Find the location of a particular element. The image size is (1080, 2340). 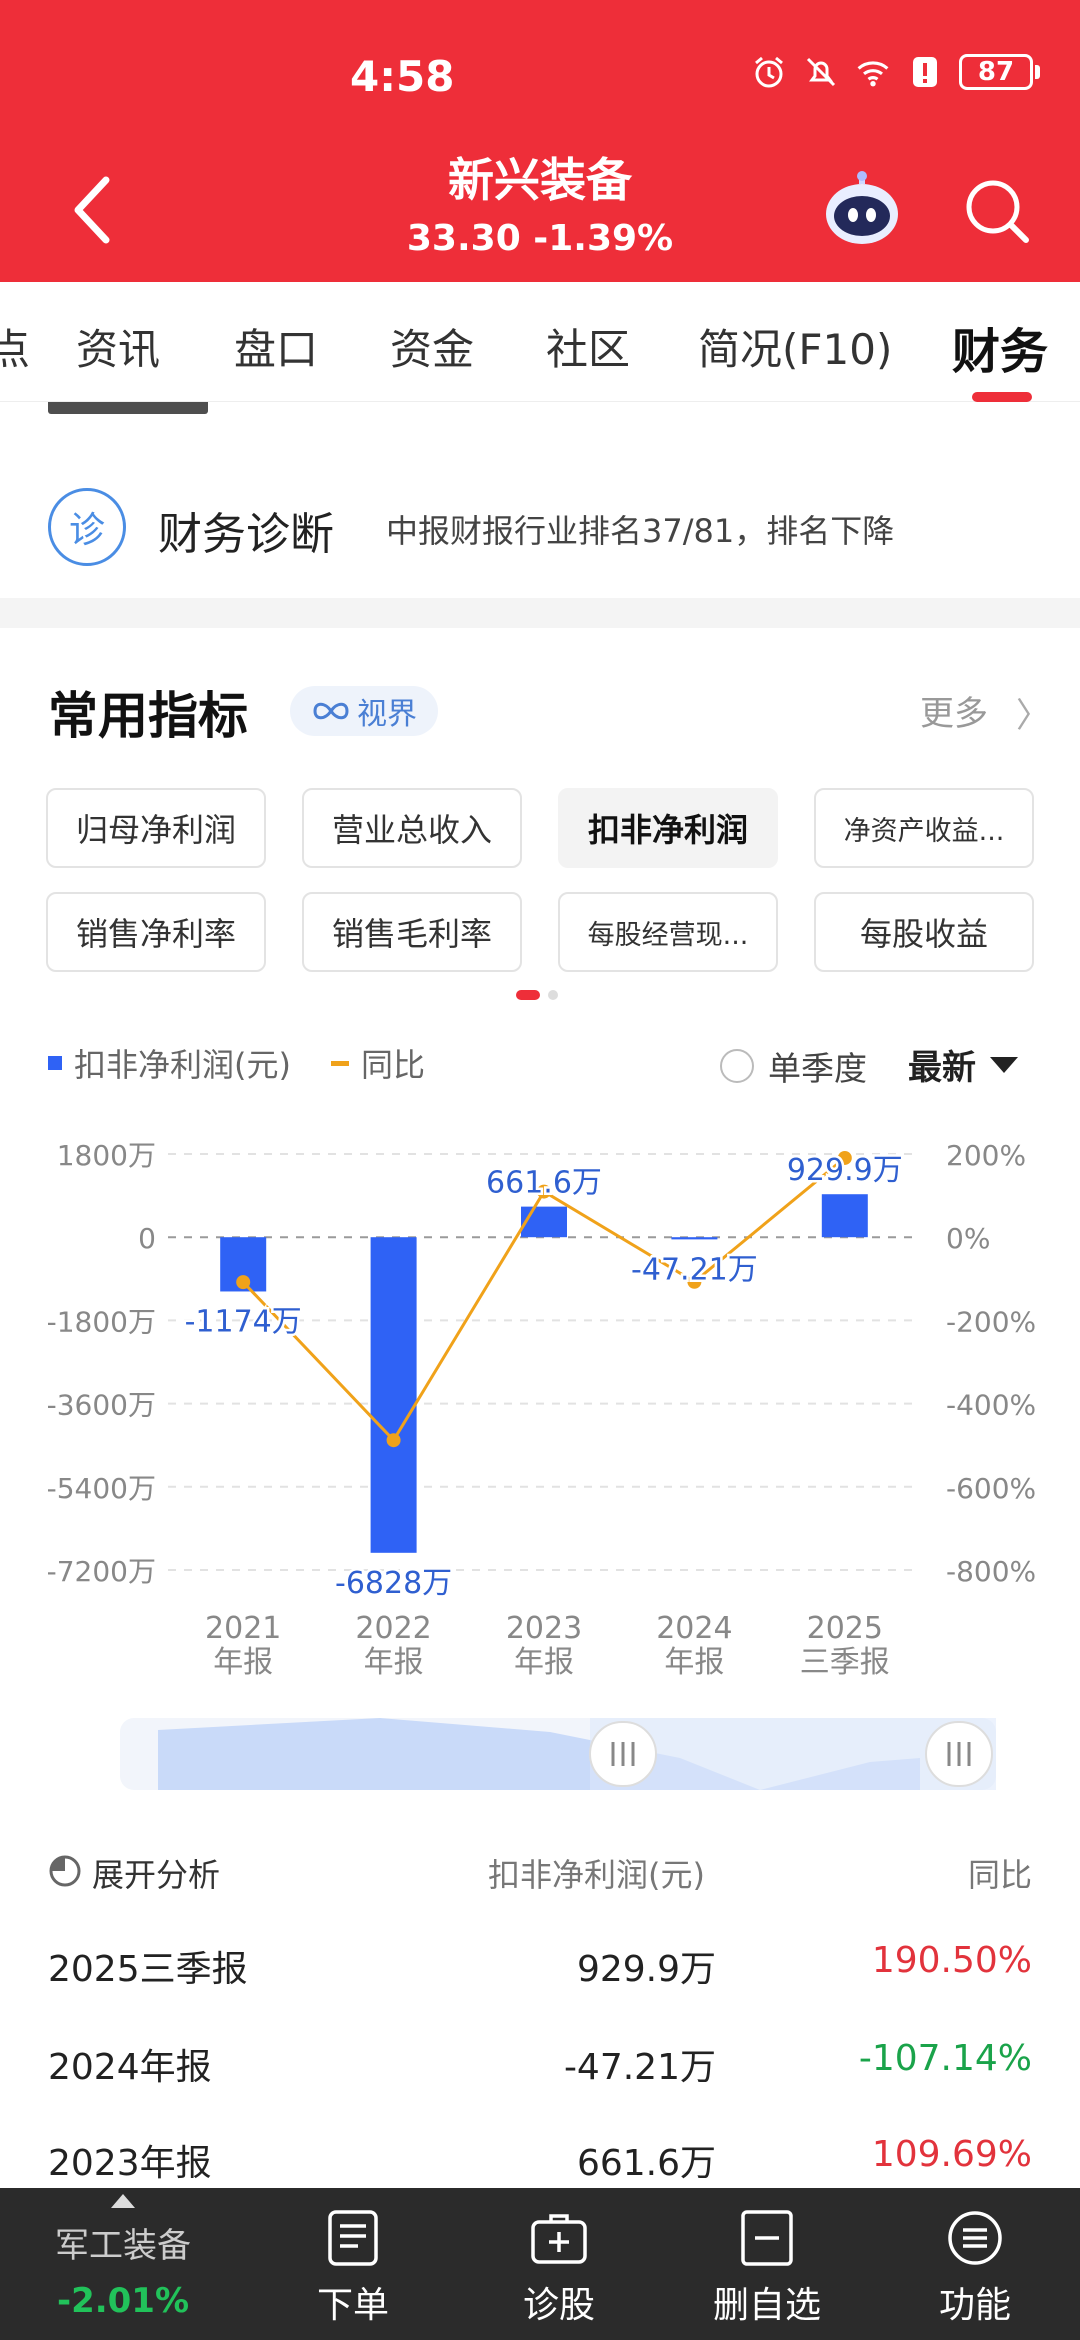

back-button is located at coordinates (92, 210).